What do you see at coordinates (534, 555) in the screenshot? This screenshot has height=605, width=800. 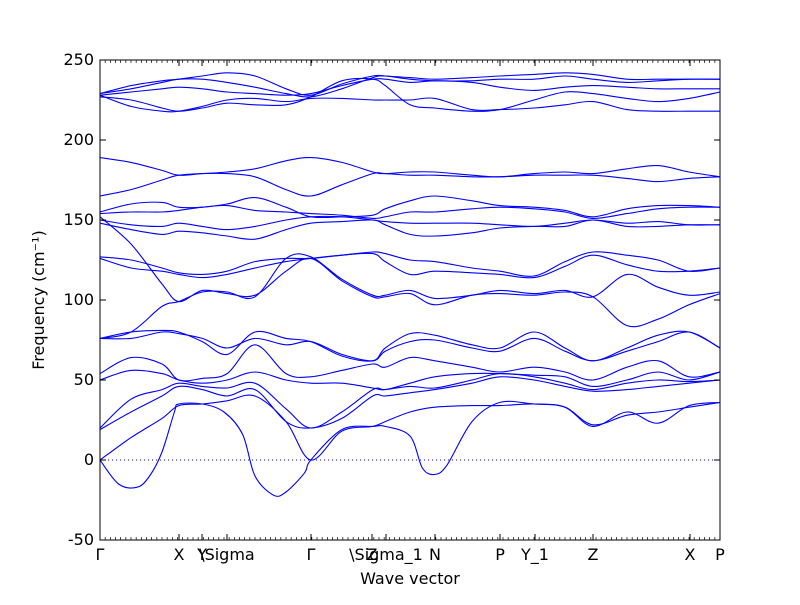 I see `x-tick-label: Y_1` at bounding box center [534, 555].